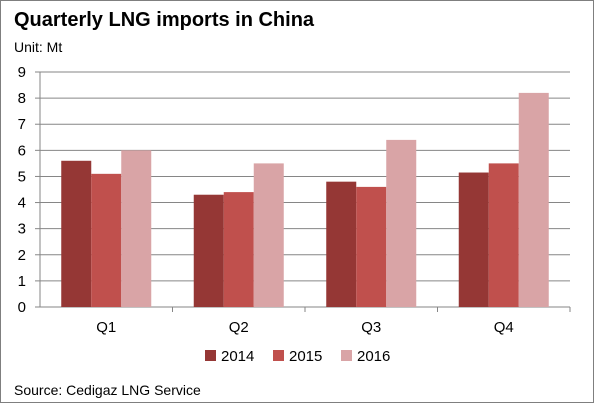 This screenshot has width=594, height=403. Describe the element at coordinates (268, 235) in the screenshot. I see `bar-2016-q2` at that location.